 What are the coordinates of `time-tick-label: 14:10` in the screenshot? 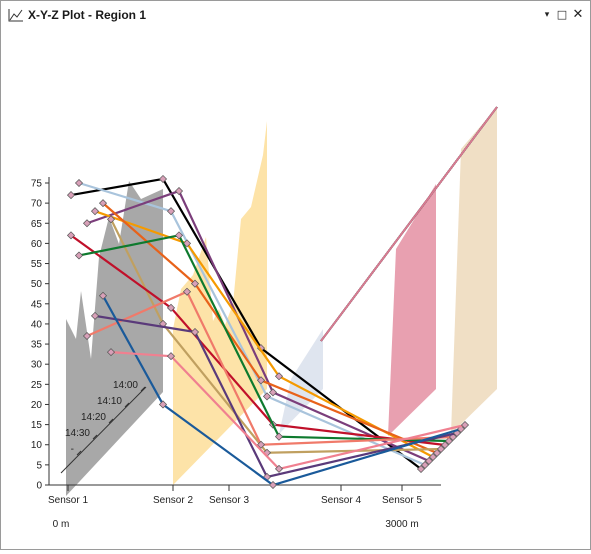 It's located at (109, 401).